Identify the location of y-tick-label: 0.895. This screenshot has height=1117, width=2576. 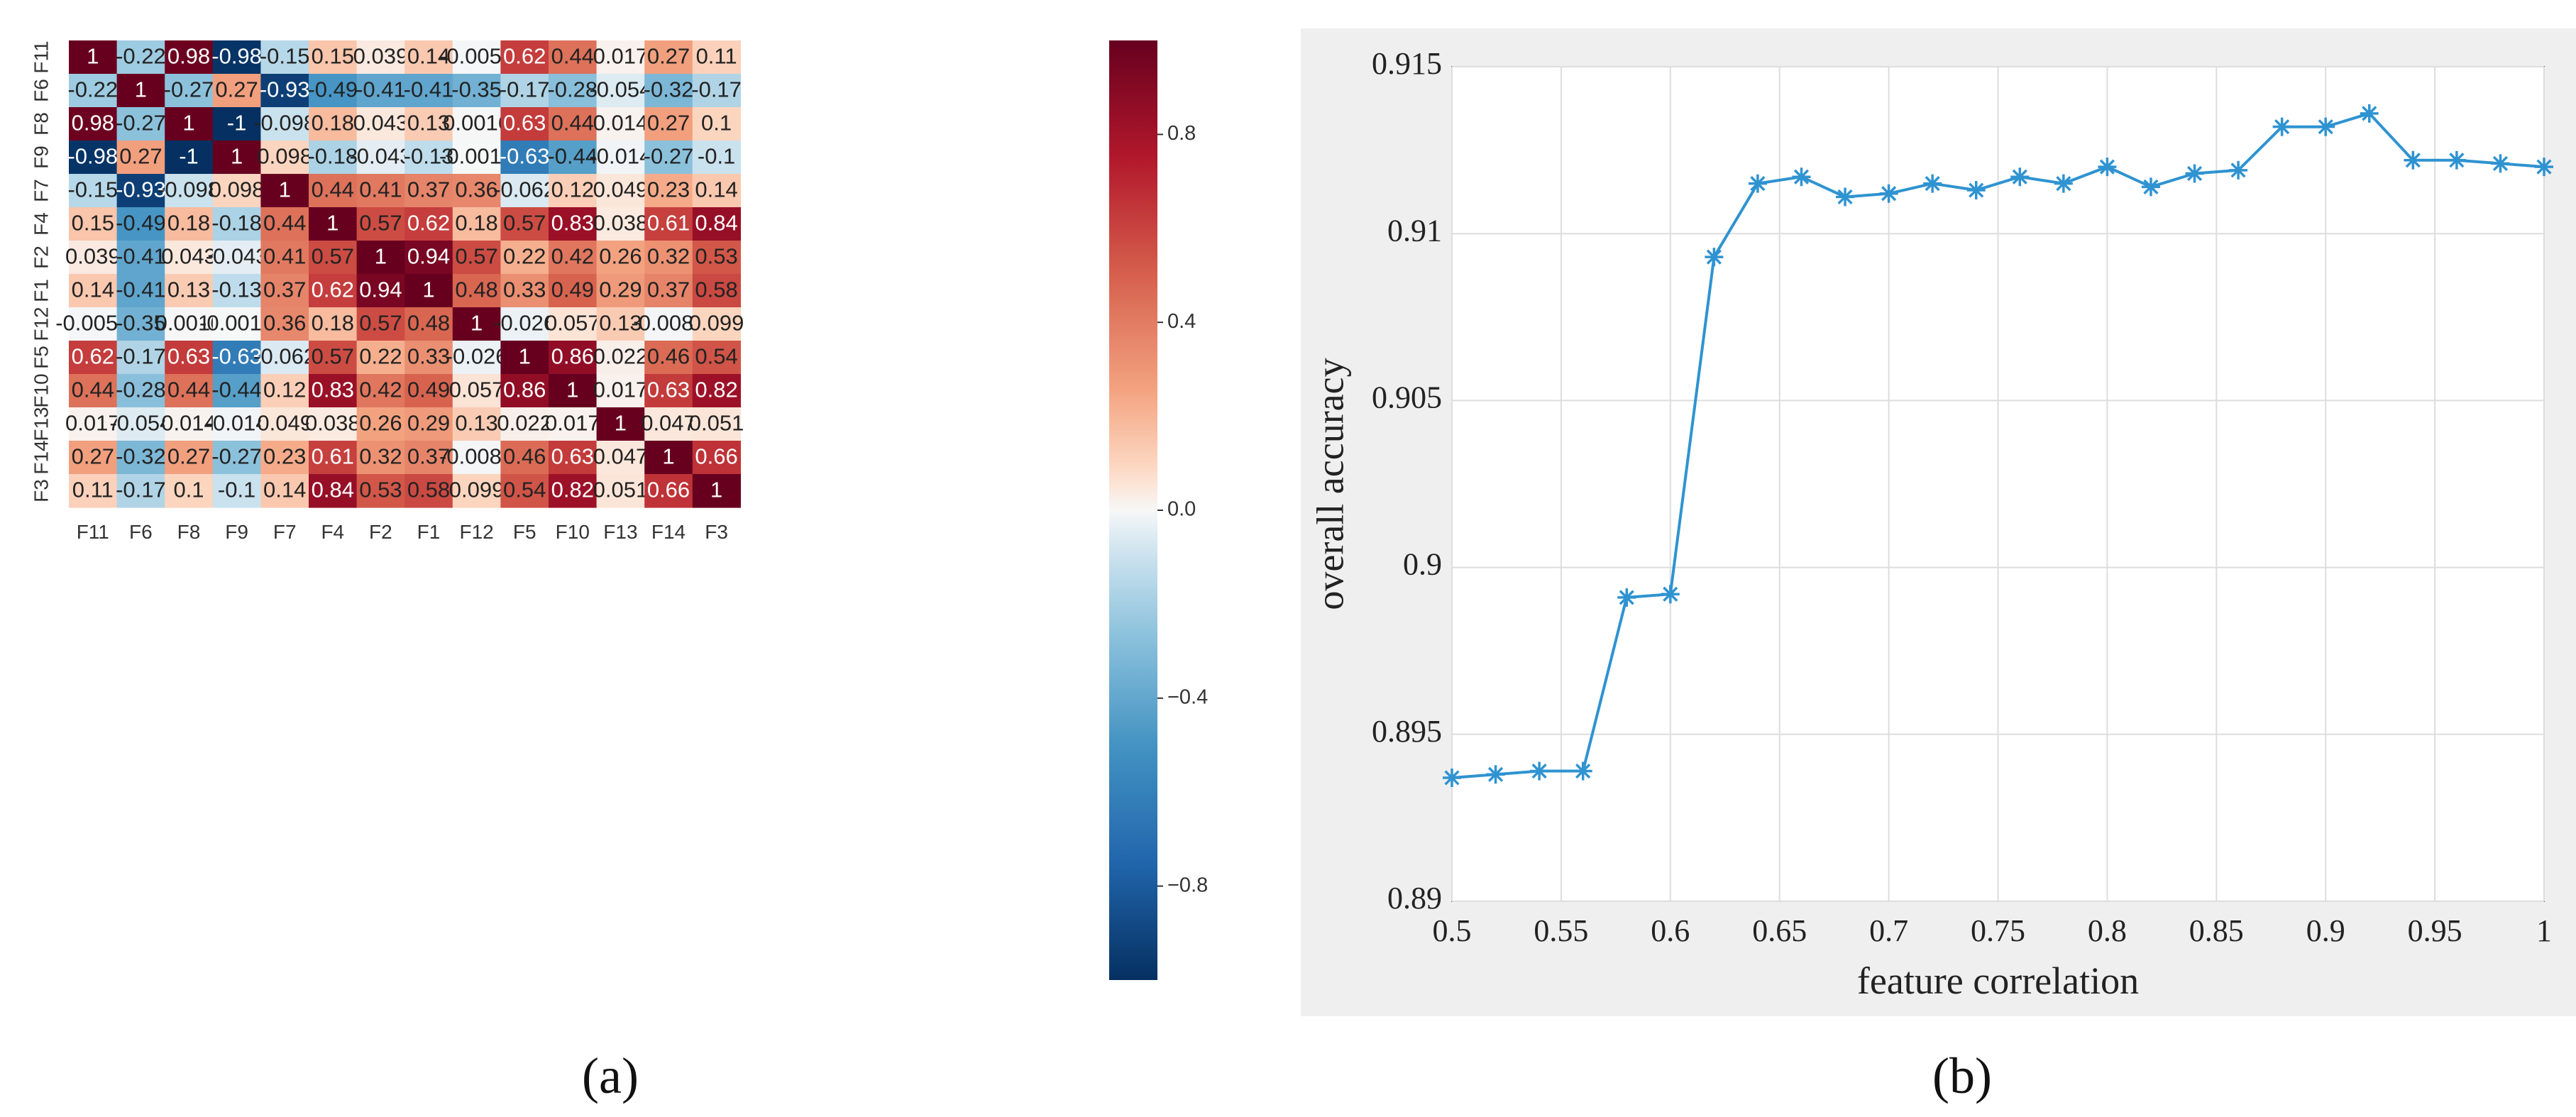
(1407, 732).